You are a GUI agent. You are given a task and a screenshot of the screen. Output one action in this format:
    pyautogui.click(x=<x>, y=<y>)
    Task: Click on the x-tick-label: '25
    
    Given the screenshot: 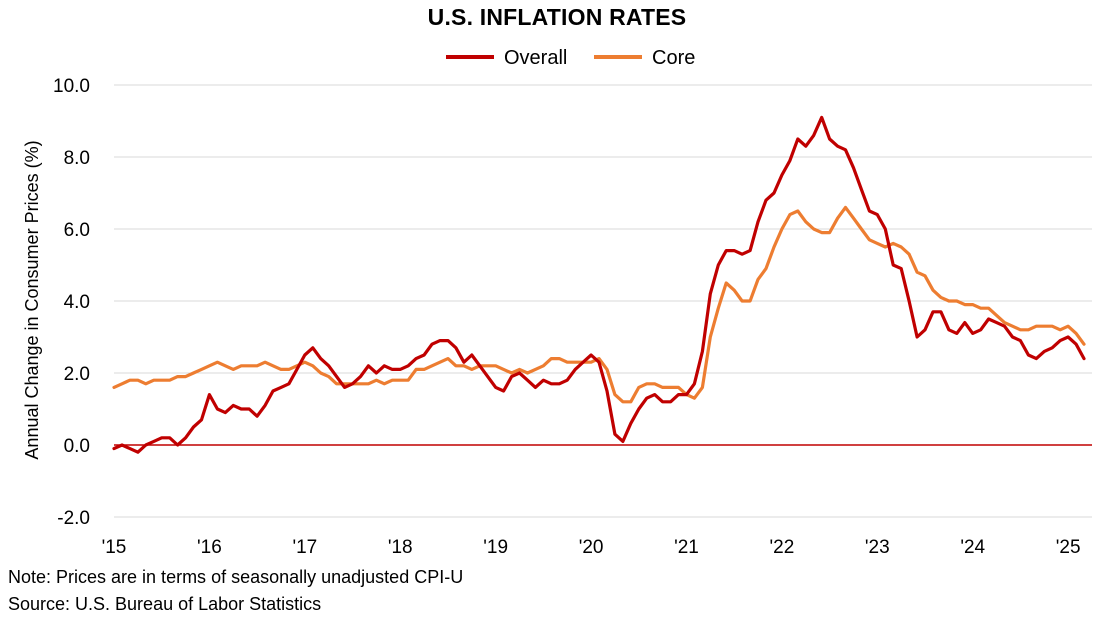 What is the action you would take?
    pyautogui.click(x=1068, y=547)
    